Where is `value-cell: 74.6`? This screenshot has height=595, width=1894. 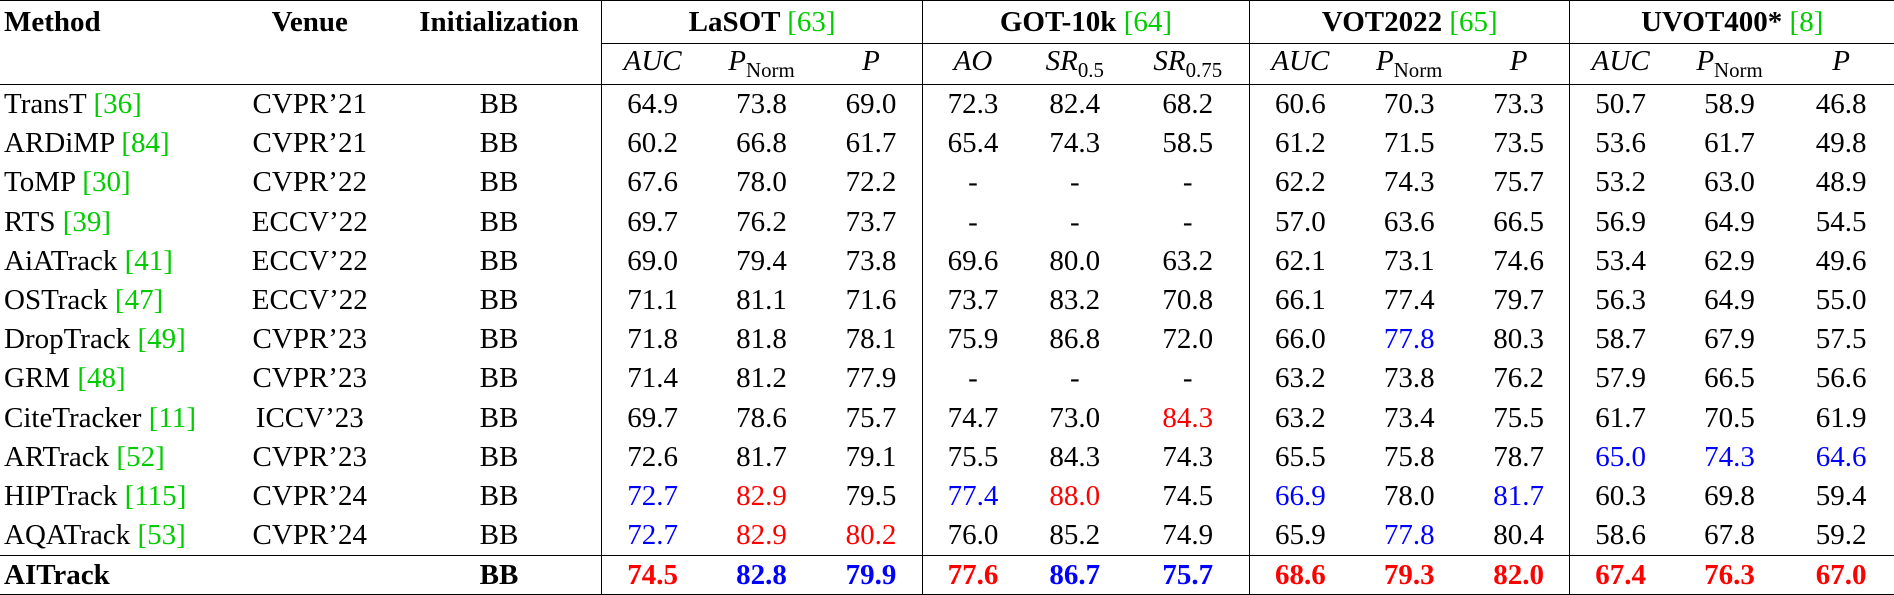 value-cell: 74.6 is located at coordinates (1519, 260).